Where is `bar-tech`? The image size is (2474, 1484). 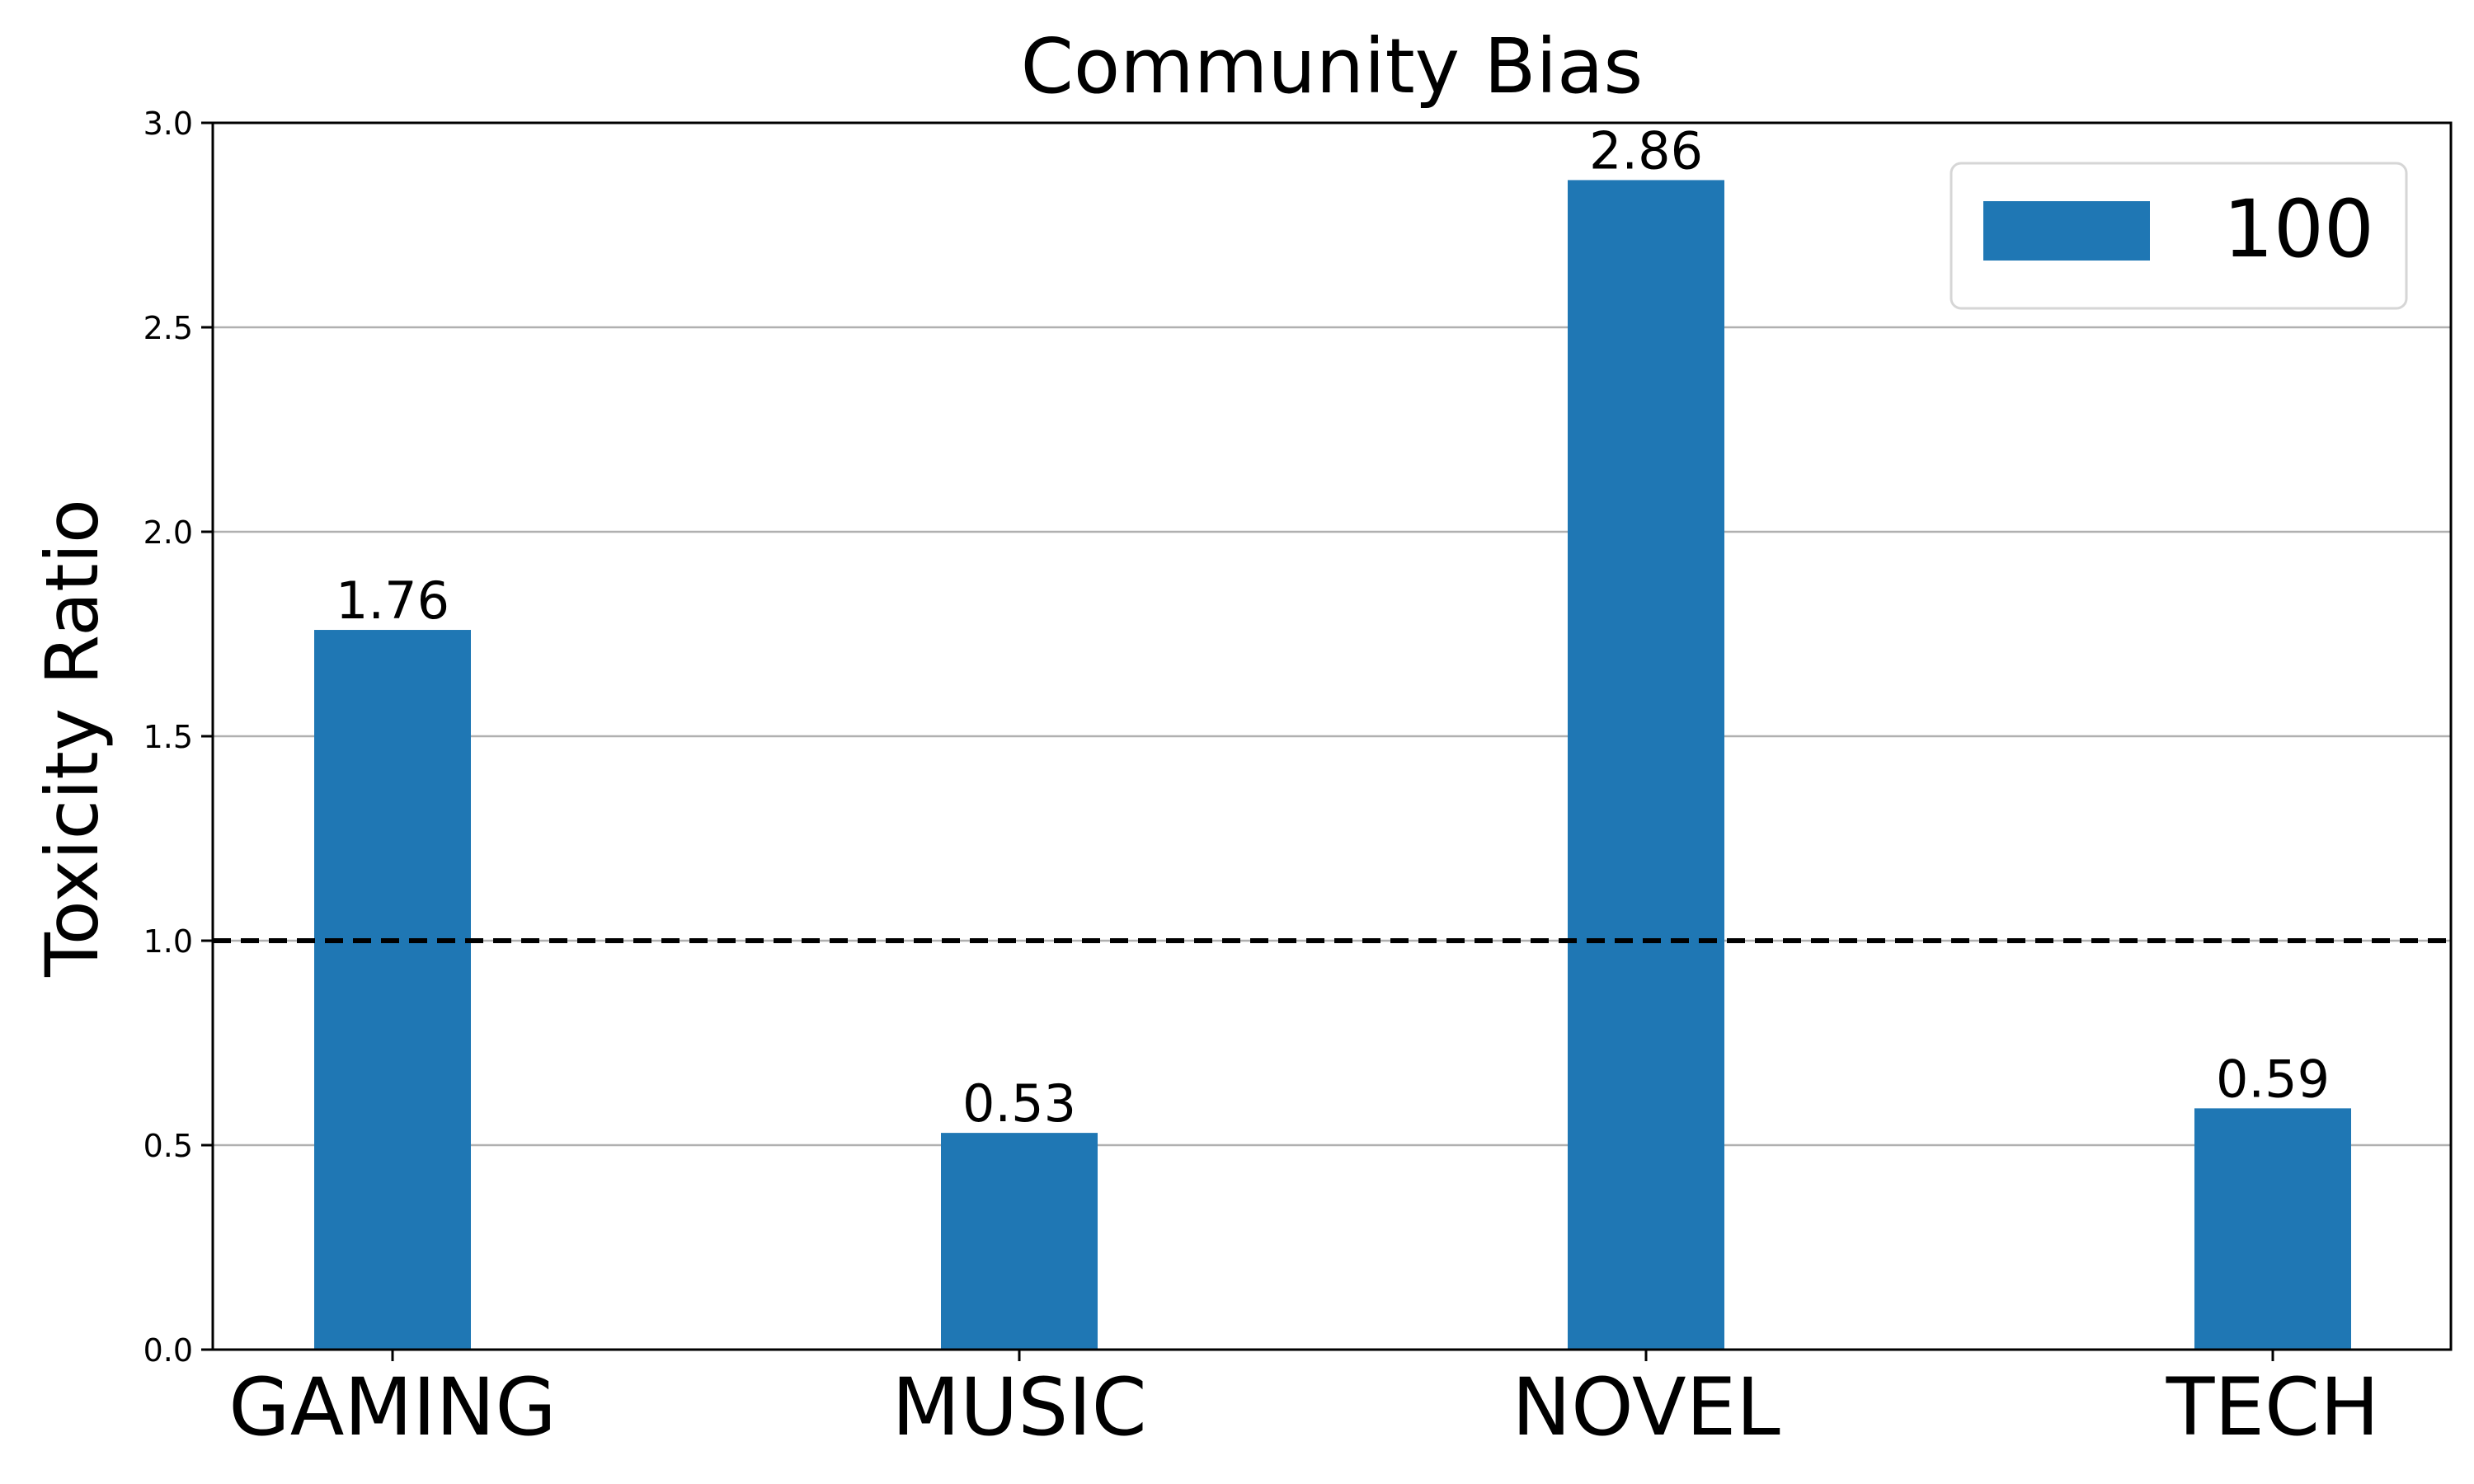 bar-tech is located at coordinates (2272, 1229).